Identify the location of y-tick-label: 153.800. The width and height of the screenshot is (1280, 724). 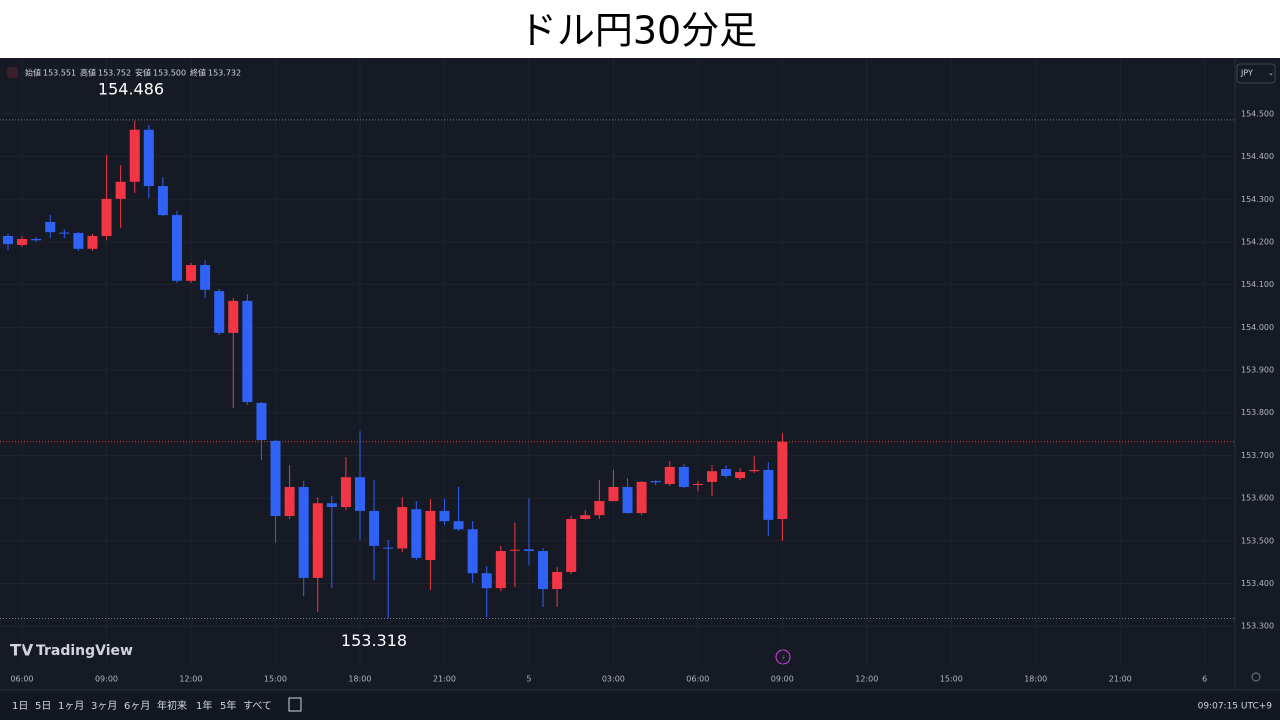
(1257, 412).